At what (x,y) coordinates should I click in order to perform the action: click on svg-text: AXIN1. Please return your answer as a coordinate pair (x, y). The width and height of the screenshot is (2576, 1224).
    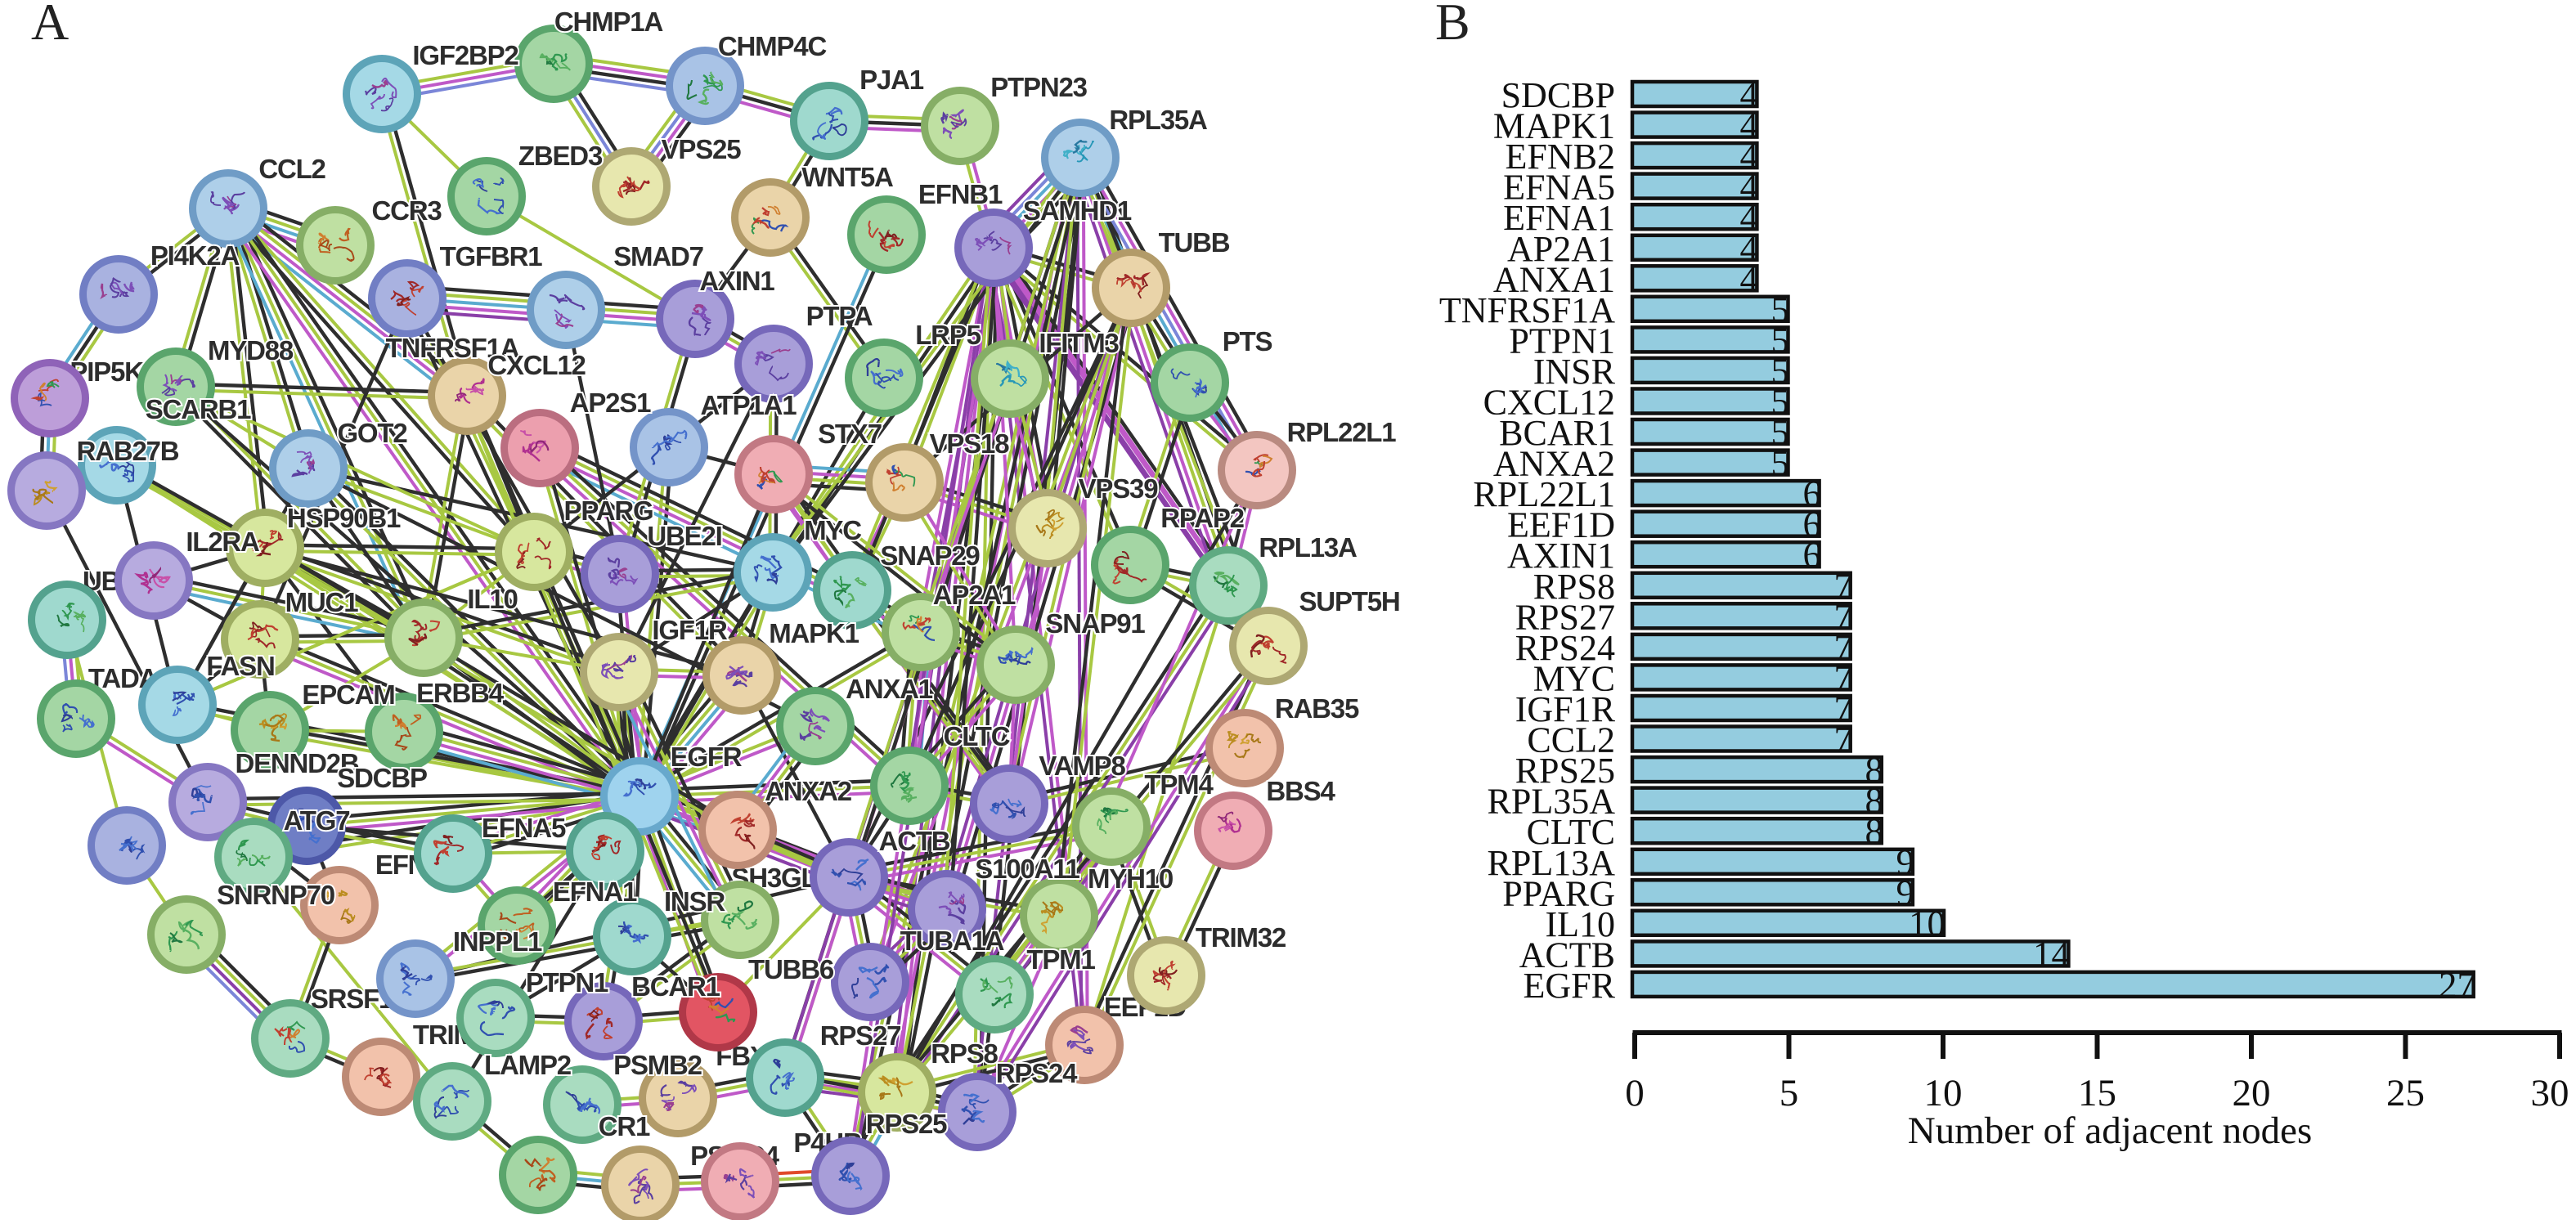
    Looking at the image, I should click on (1561, 556).